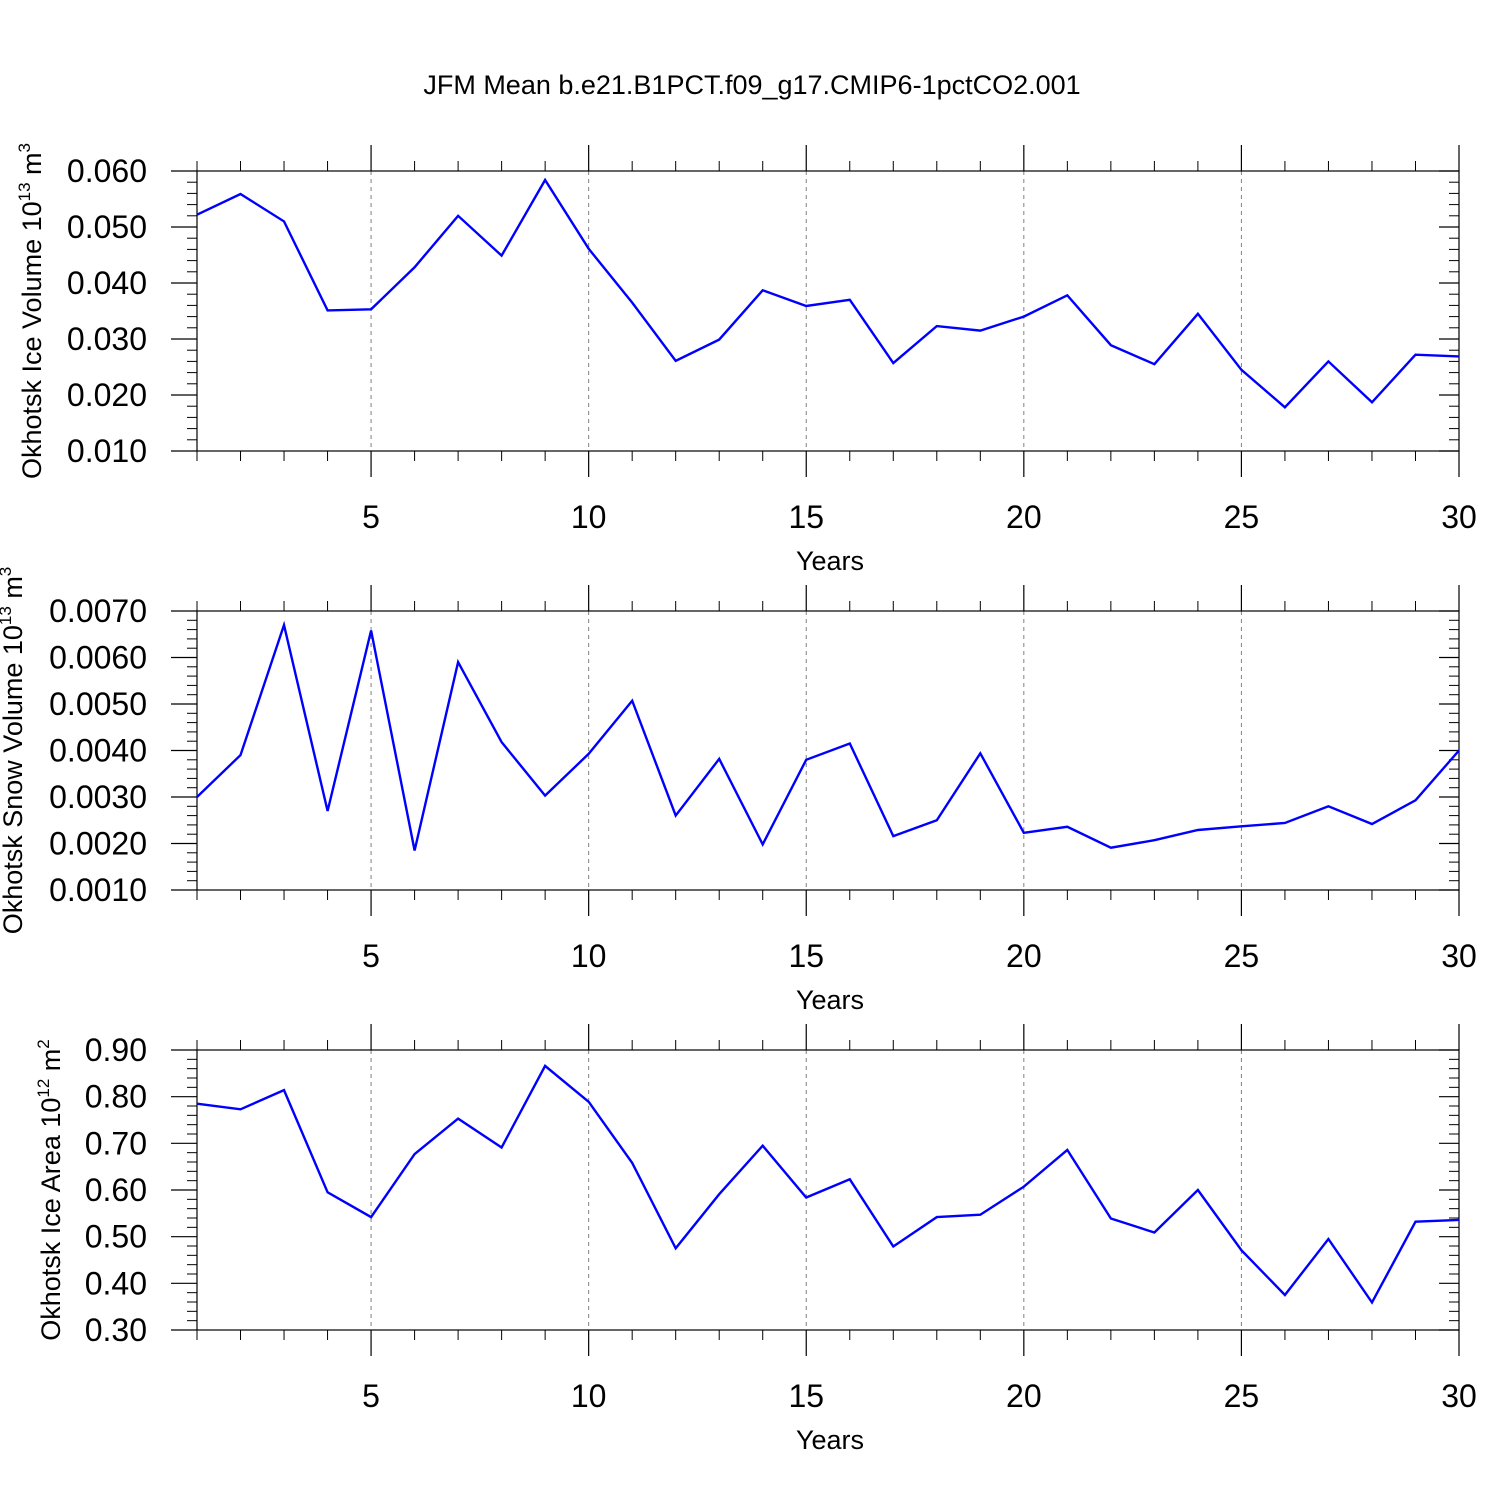 This screenshot has height=1500, width=1500. What do you see at coordinates (116, 1330) in the screenshot?
I see `y-tick-label: 0.30` at bounding box center [116, 1330].